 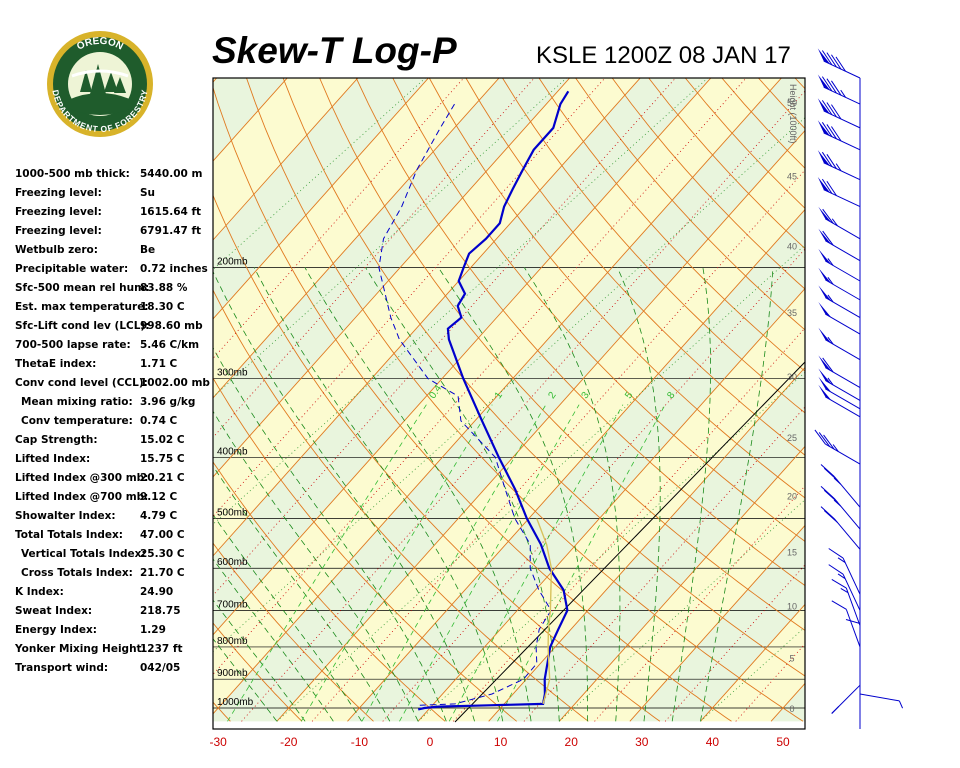 What do you see at coordinates (171, 231) in the screenshot?
I see `index-value: 6791.47 ft` at bounding box center [171, 231].